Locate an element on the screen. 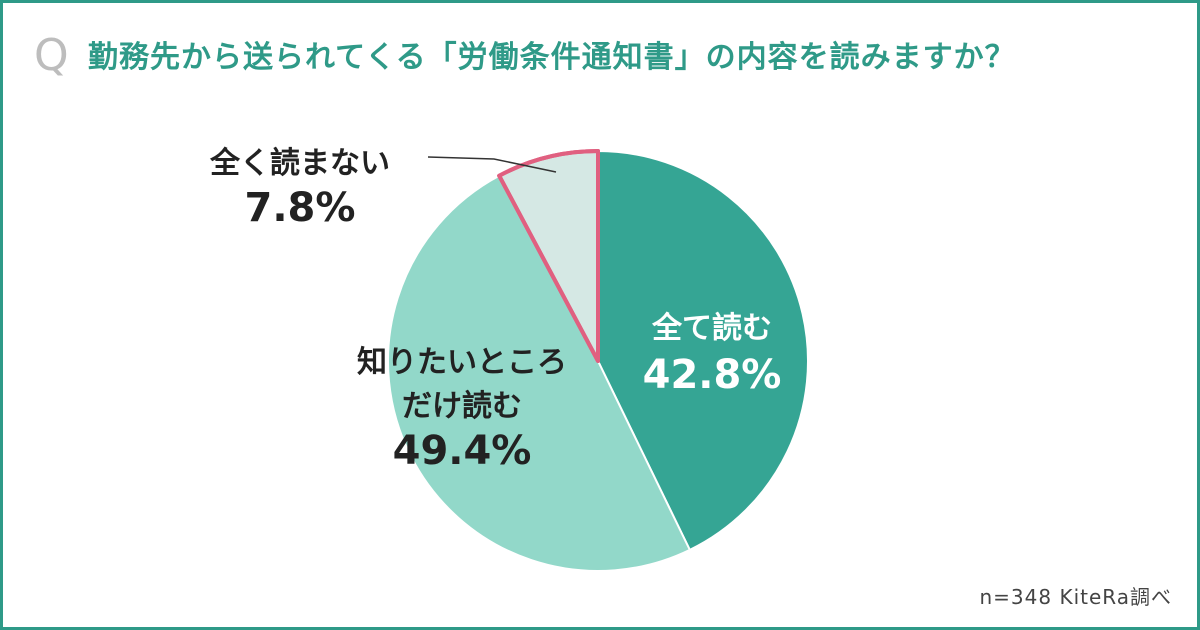  slice-value-2: 49.4% is located at coordinates (462, 451).